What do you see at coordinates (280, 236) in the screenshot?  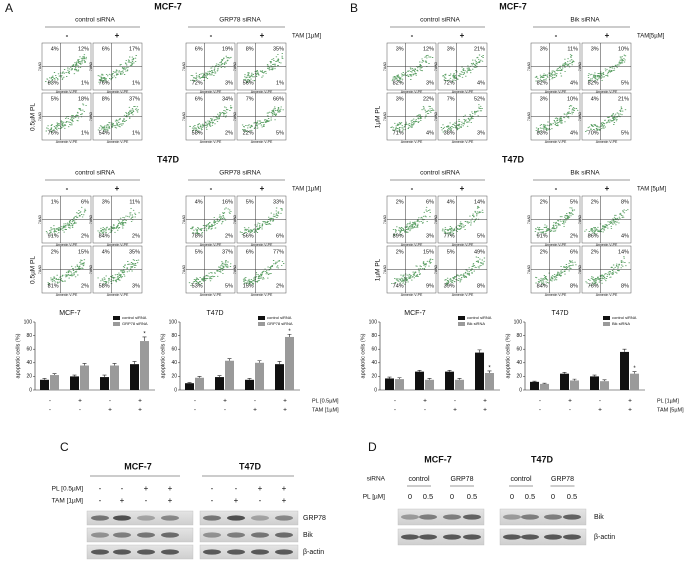 I see `quadrant-lr: 6%` at bounding box center [280, 236].